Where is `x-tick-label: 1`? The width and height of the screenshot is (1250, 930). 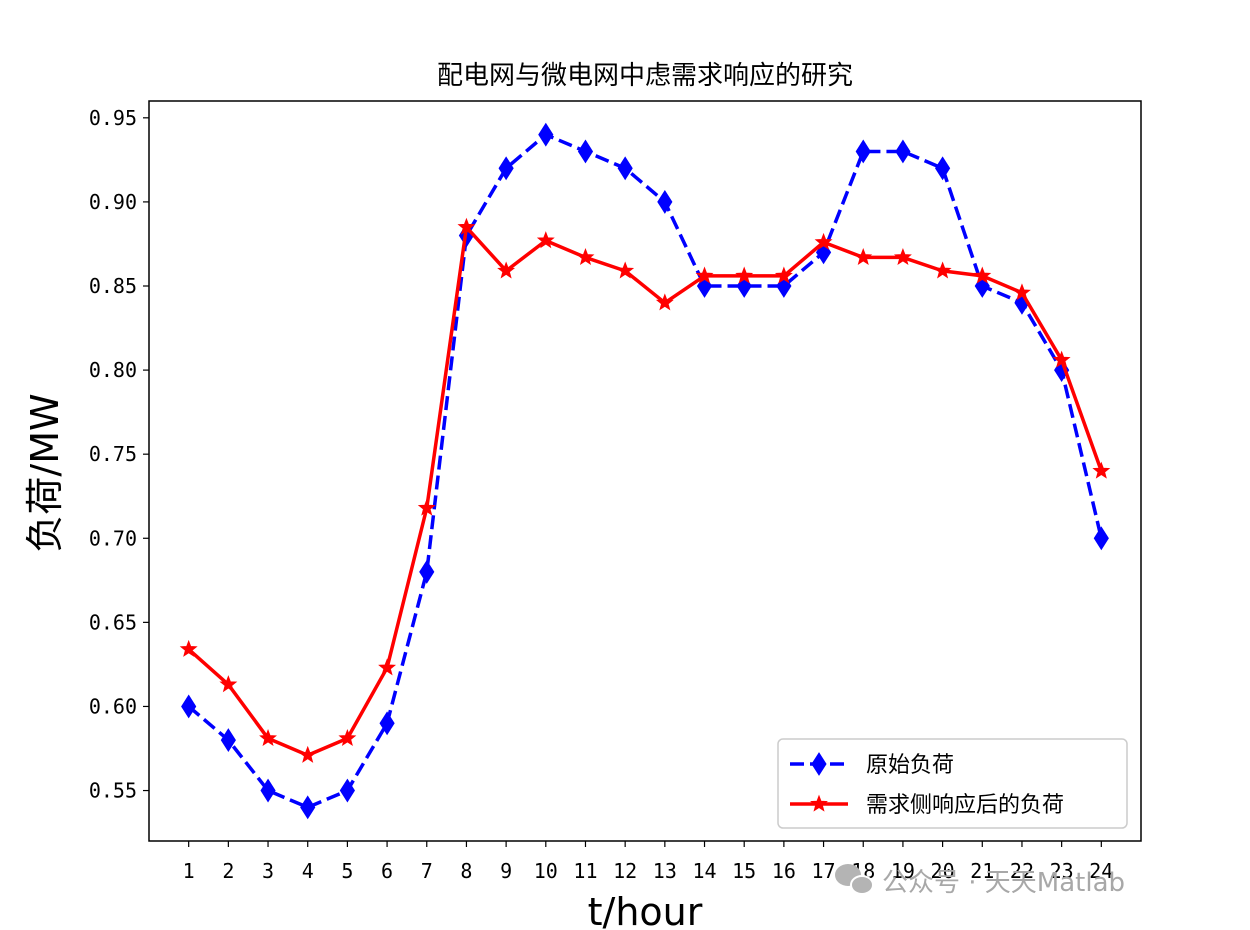 x-tick-label: 1 is located at coordinates (189, 871).